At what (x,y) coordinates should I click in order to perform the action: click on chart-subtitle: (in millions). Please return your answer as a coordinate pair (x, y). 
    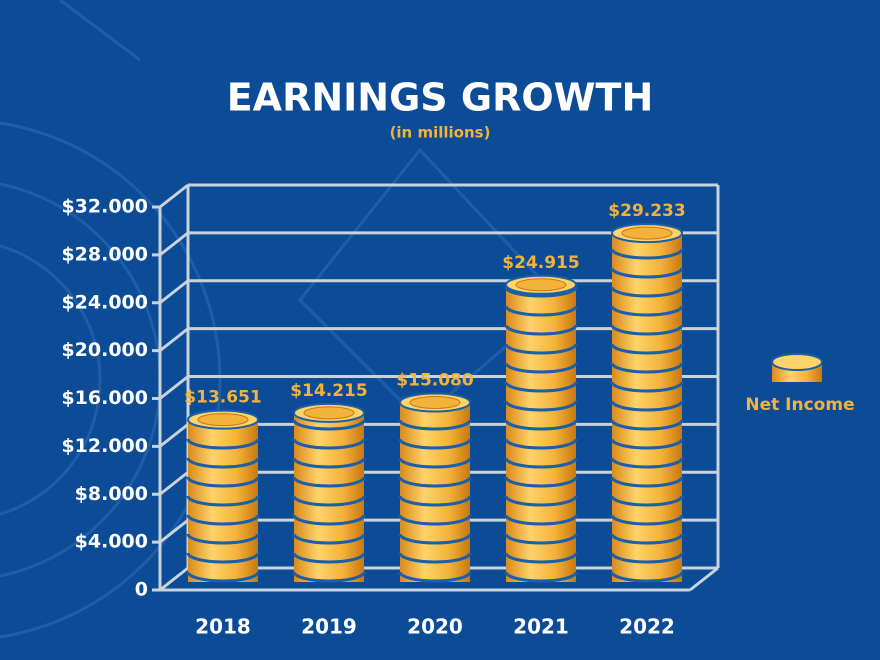
    Looking at the image, I should click on (440, 133).